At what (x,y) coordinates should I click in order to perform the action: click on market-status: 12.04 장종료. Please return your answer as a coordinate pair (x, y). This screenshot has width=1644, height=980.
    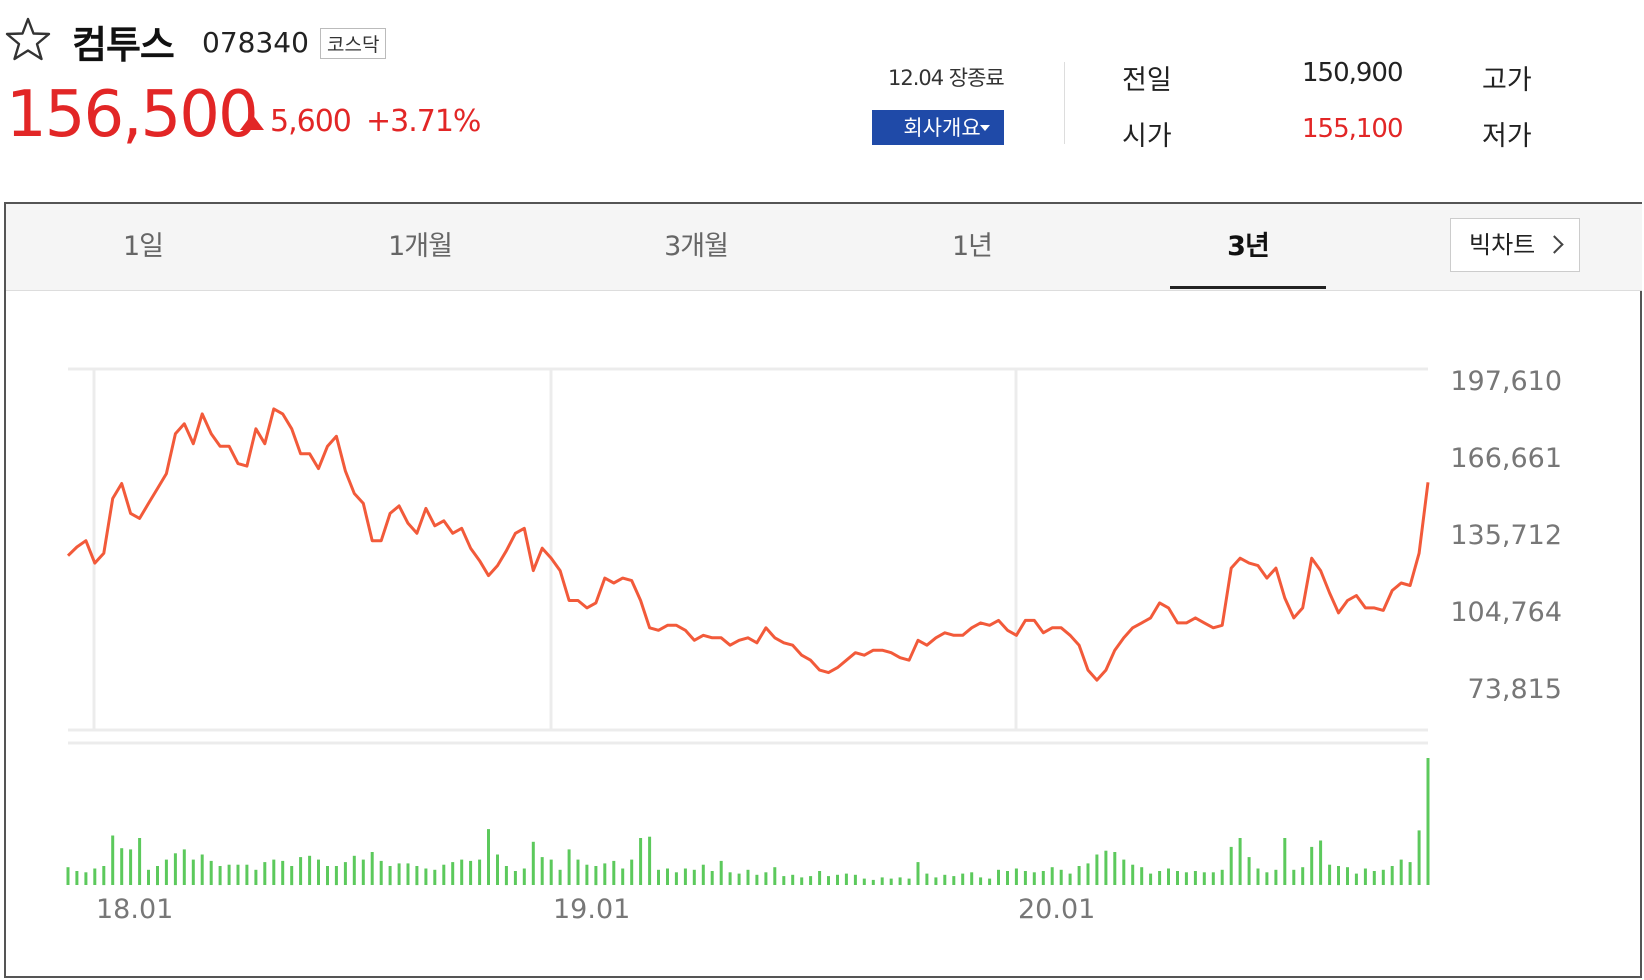
    Looking at the image, I should click on (946, 78).